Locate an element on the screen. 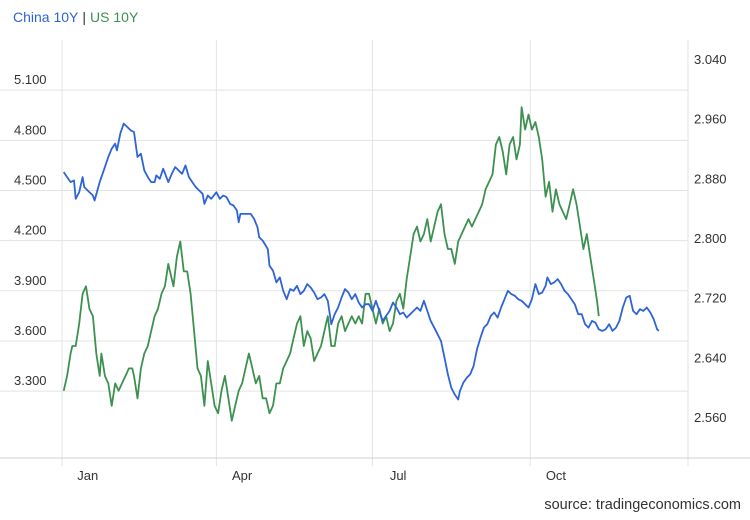 This screenshot has height=520, width=750. legend-us-10y: US 10Y is located at coordinates (114, 17).